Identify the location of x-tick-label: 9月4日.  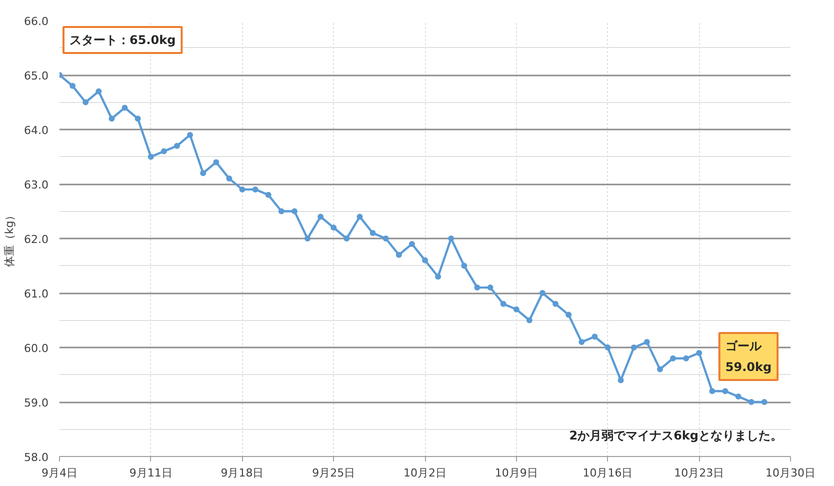
(60, 473).